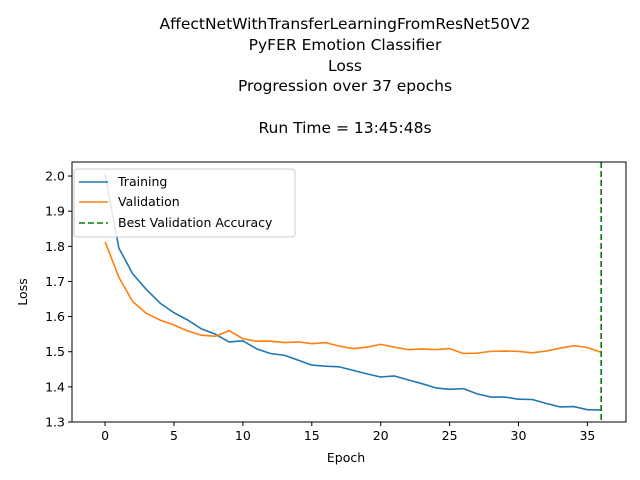  I want to click on x-tick-label: 0, so click(105, 435).